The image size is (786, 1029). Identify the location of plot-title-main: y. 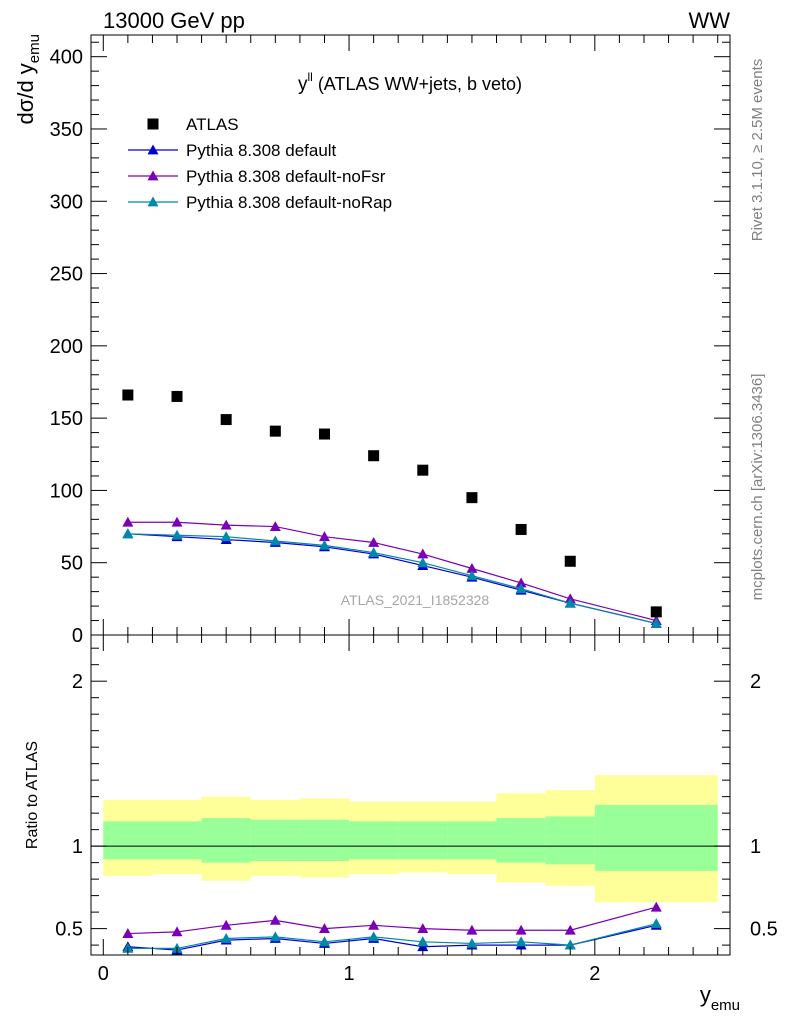
(303, 84).